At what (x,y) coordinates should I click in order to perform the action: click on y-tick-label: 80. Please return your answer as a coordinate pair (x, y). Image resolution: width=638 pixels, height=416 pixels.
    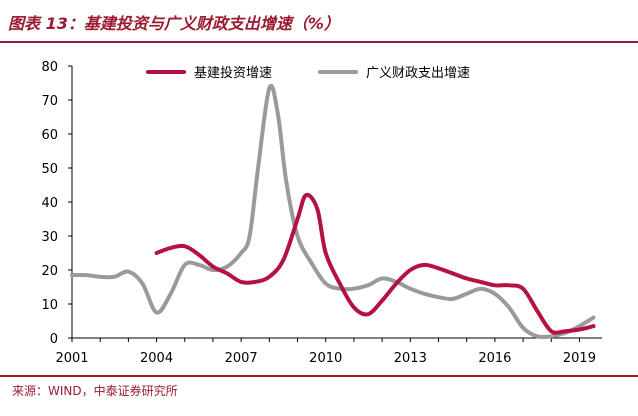
    Looking at the image, I should click on (49, 67).